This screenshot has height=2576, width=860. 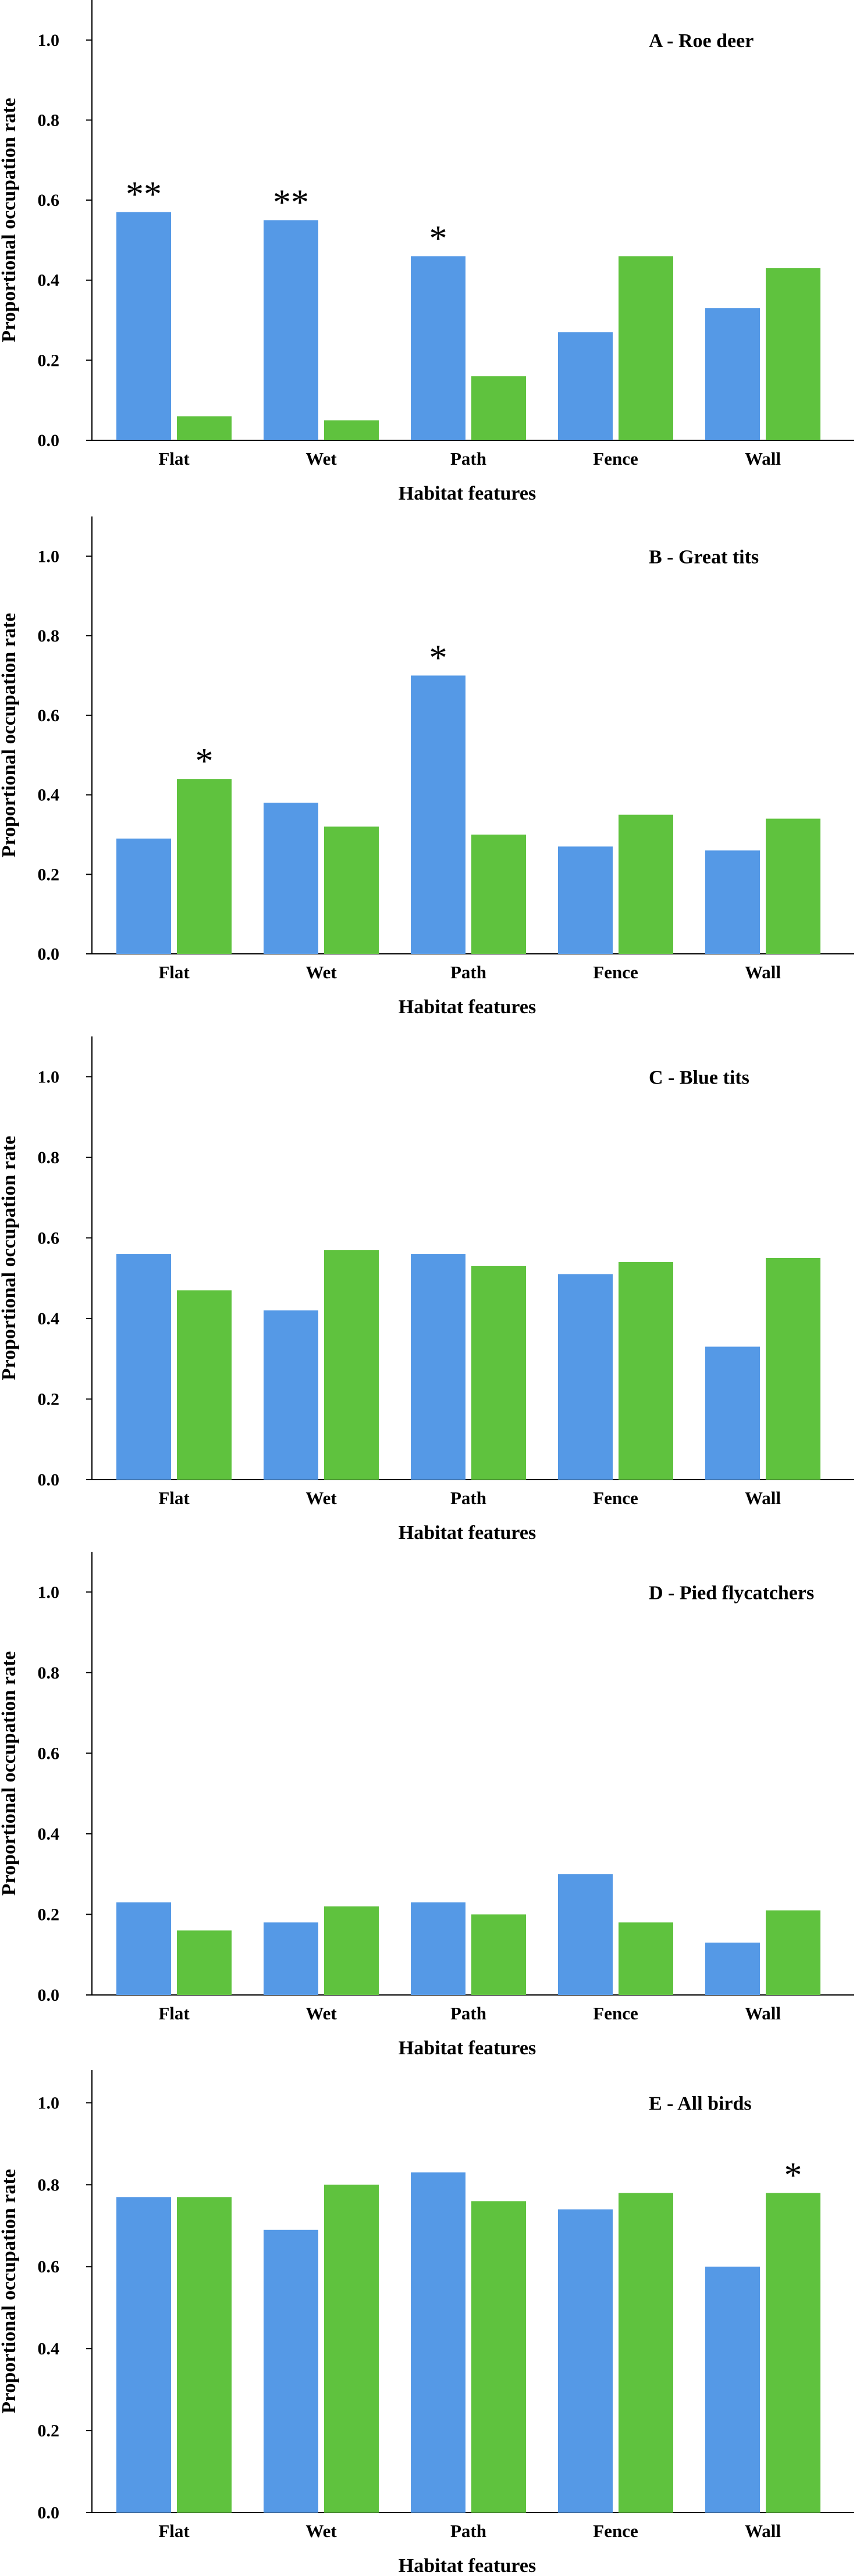 What do you see at coordinates (704, 557) in the screenshot?
I see `chart-title: B - Great tits` at bounding box center [704, 557].